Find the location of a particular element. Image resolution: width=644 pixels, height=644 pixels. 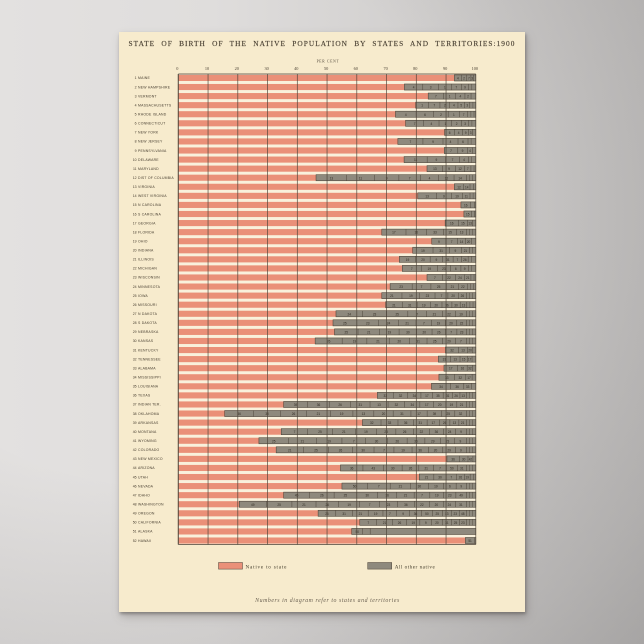

svg-text: CONNECTICUT is located at coordinates (152, 123).